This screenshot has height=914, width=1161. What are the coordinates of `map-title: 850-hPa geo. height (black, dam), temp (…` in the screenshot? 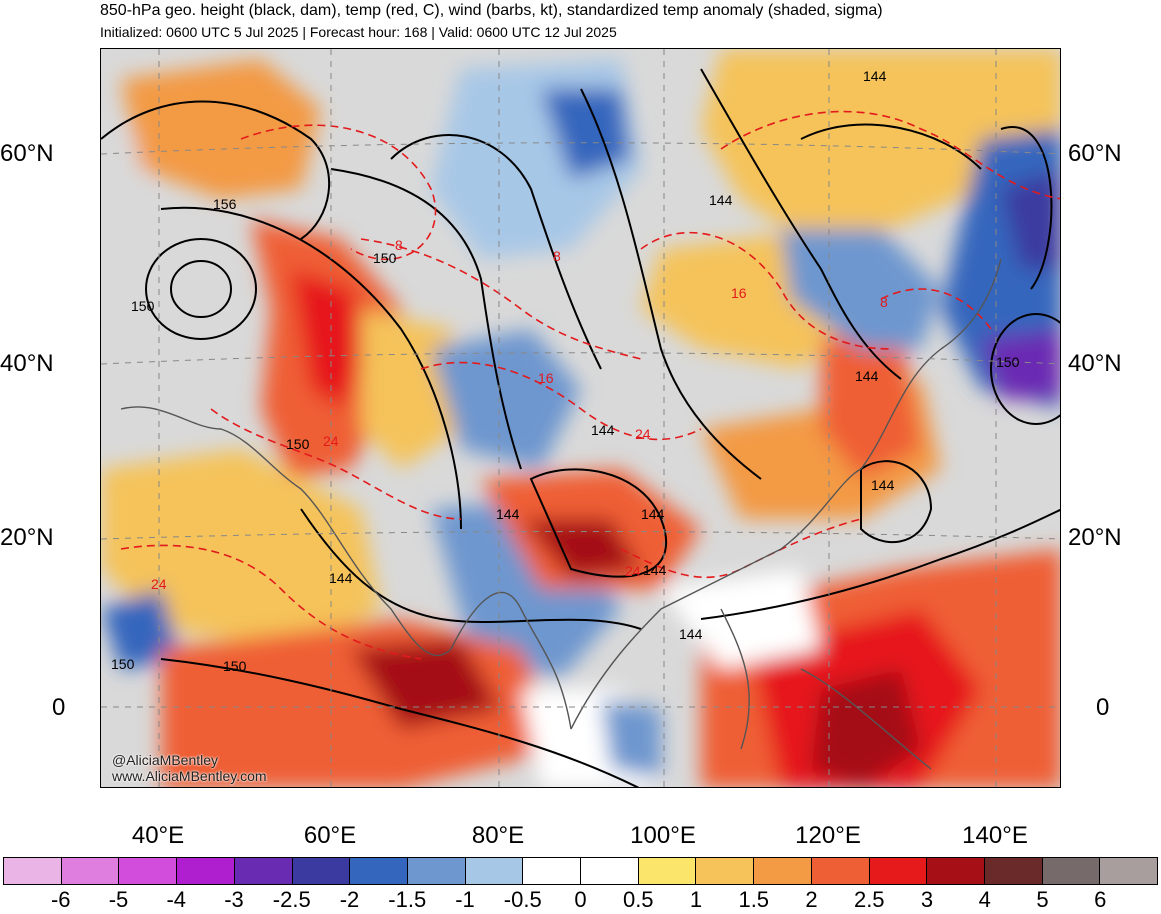 It's located at (491, 10).